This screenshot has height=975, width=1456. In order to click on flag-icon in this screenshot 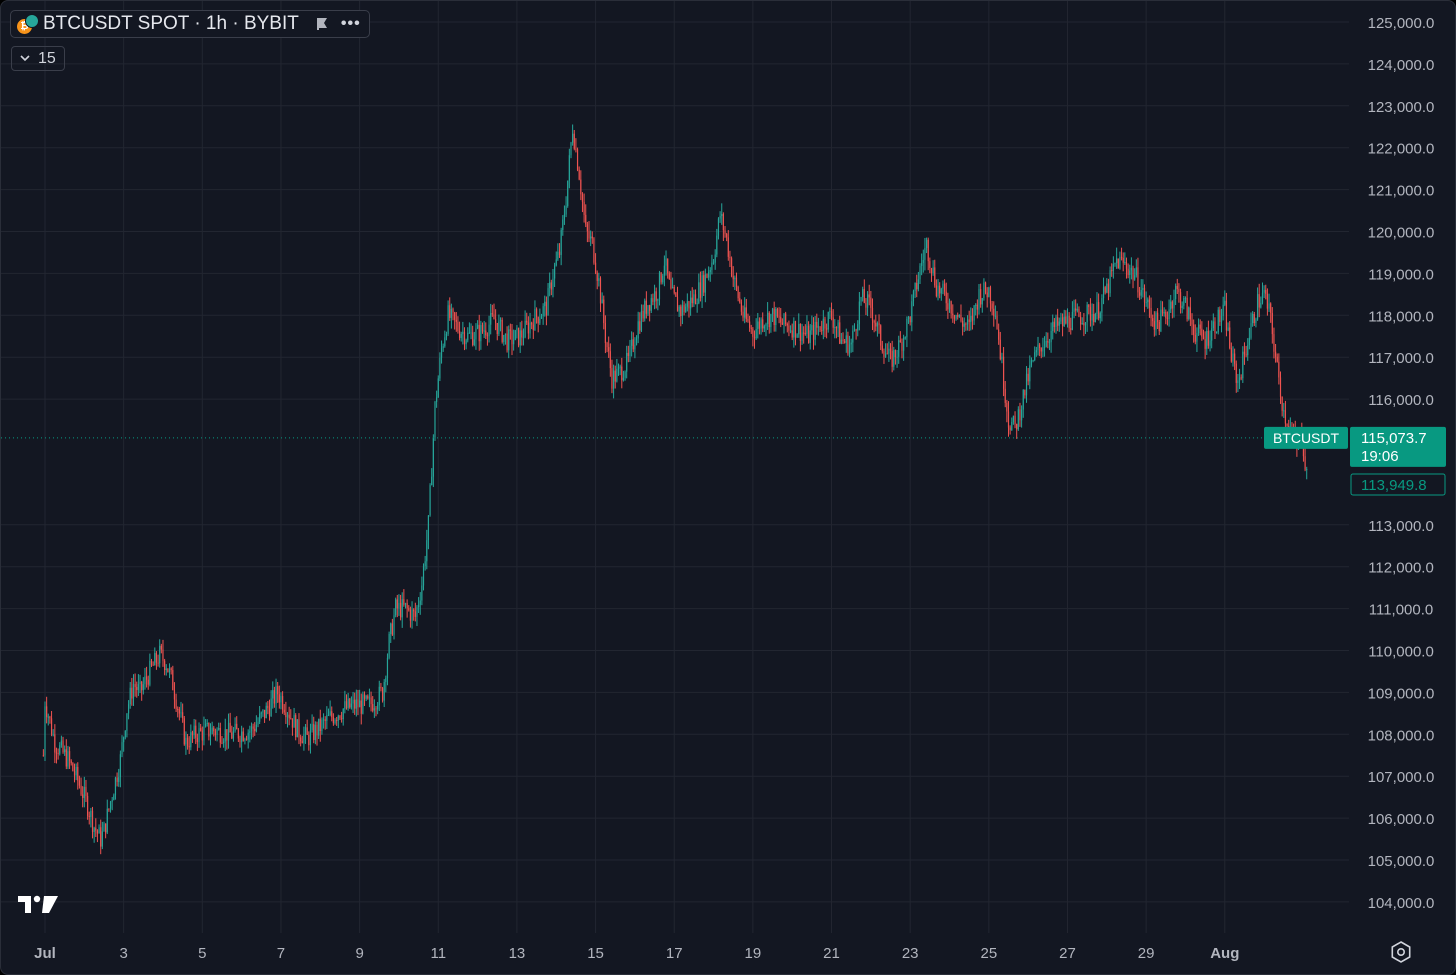, I will do `click(322, 24)`.